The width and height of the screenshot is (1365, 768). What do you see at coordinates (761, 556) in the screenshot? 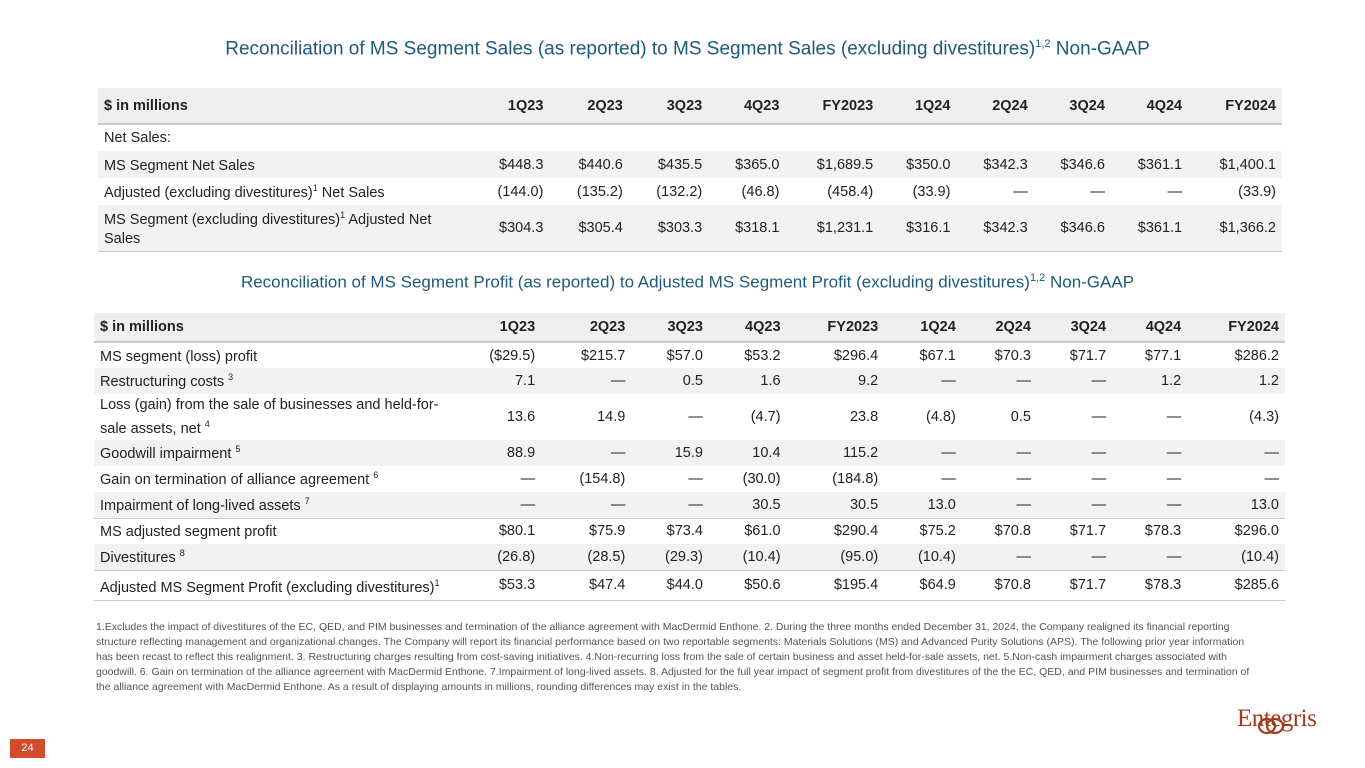
I see `table-cell: (10.4)` at bounding box center [761, 556].